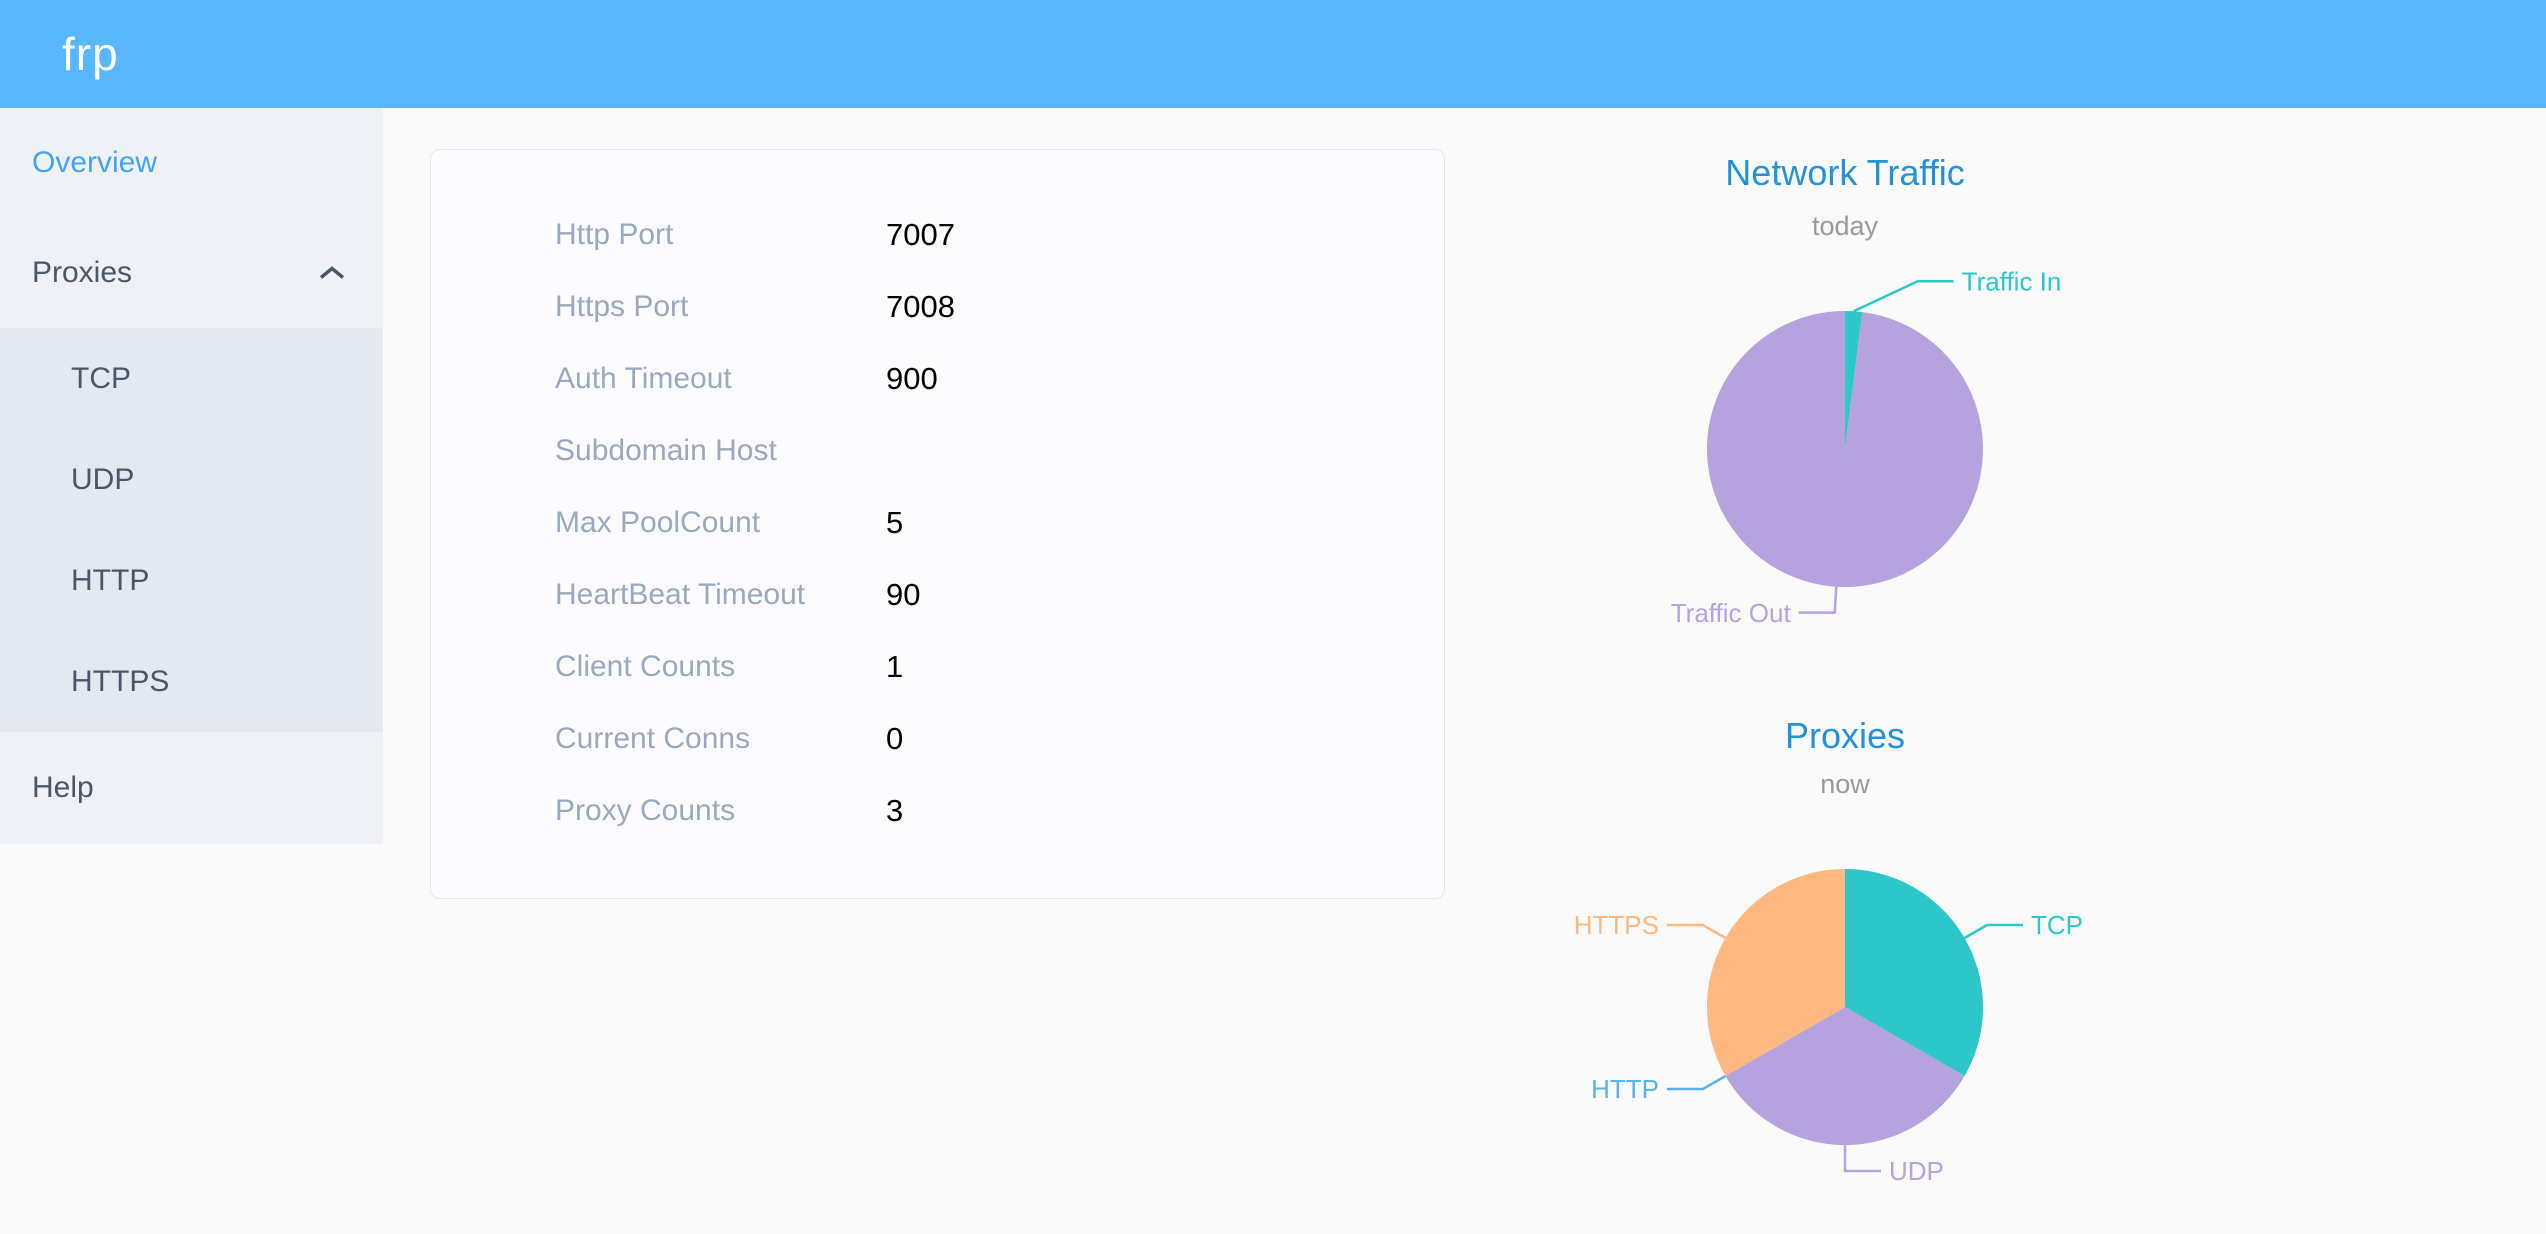 The width and height of the screenshot is (2546, 1234). What do you see at coordinates (1696, 931) in the screenshot?
I see `pie-leader-https` at bounding box center [1696, 931].